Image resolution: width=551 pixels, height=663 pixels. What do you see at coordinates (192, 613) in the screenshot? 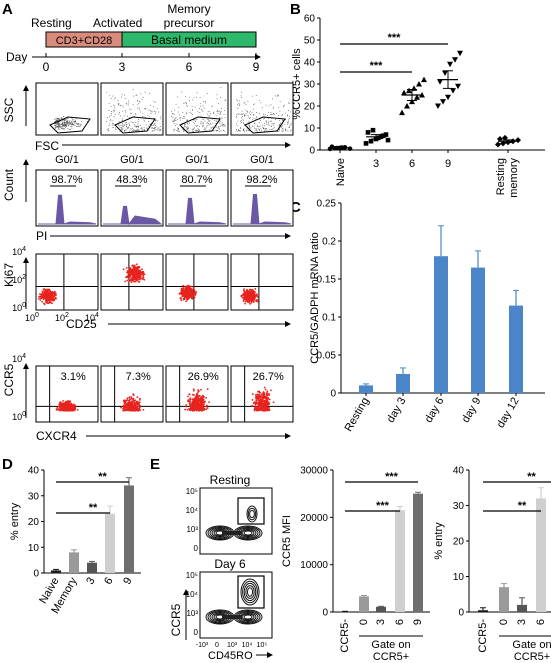
I see `contour-y-tick: 10³` at bounding box center [192, 613].